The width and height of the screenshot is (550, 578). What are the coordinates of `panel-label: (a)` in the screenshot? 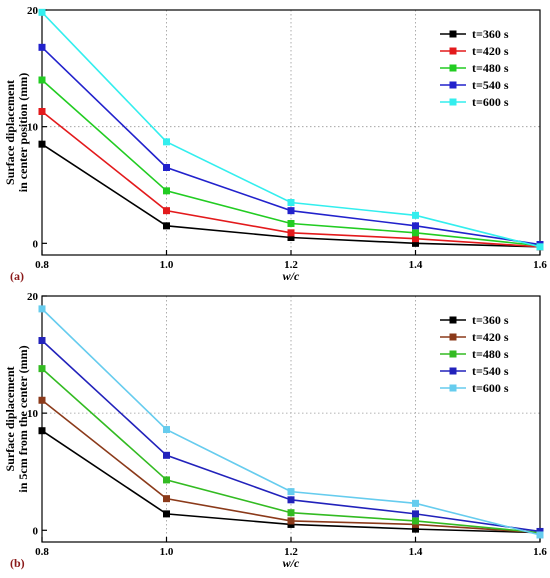 It's located at (17, 276).